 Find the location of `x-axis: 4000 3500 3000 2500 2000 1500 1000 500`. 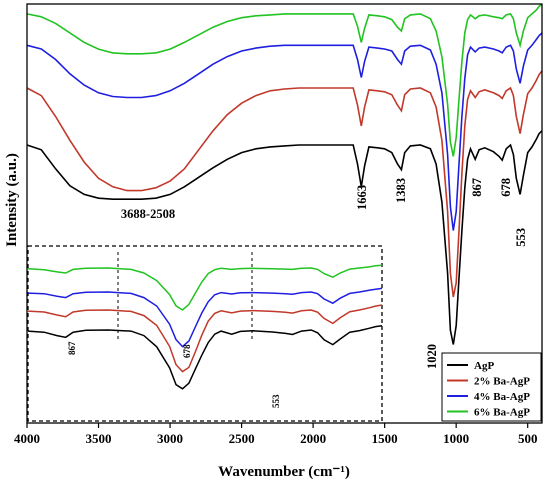

x-axis: 4000 3500 3000 2500 2000 1500 1000 500 is located at coordinates (275, 434).